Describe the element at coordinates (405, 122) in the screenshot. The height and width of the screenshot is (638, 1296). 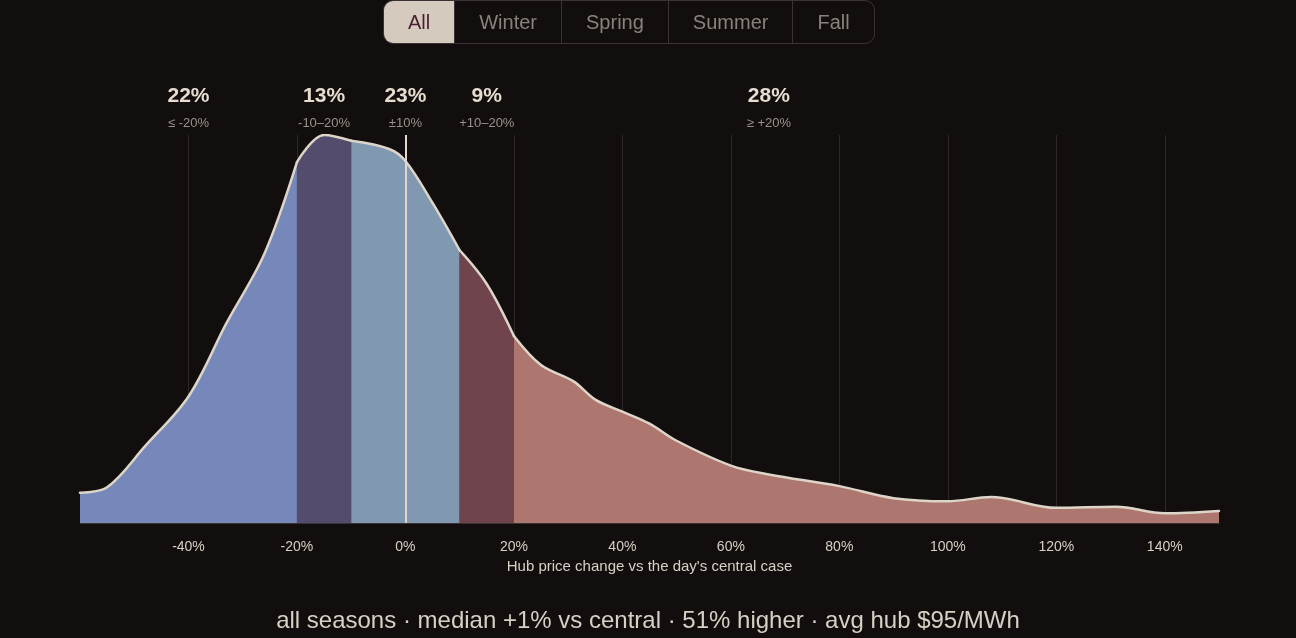
I see `text: ±10%` at that location.